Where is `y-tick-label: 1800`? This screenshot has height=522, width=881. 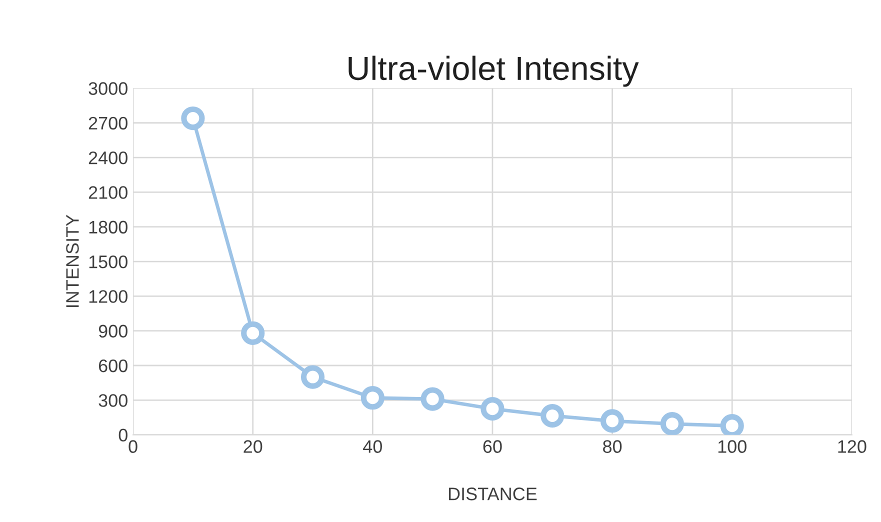 y-tick-label: 1800 is located at coordinates (108, 227).